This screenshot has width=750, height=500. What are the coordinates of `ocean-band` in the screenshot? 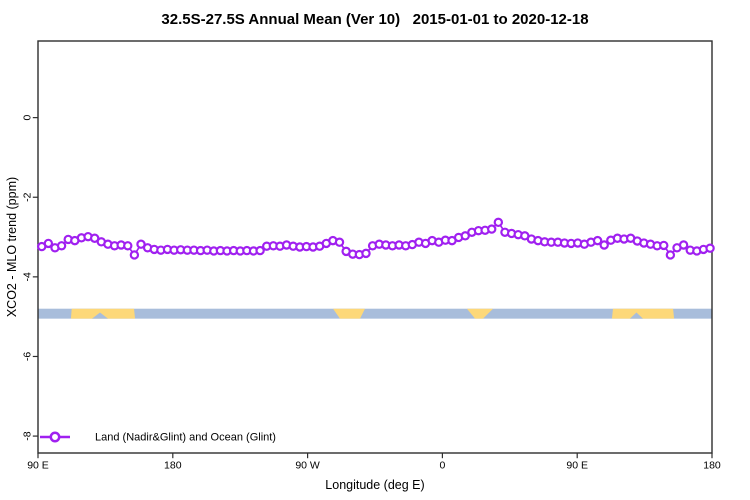 It's located at (375, 313).